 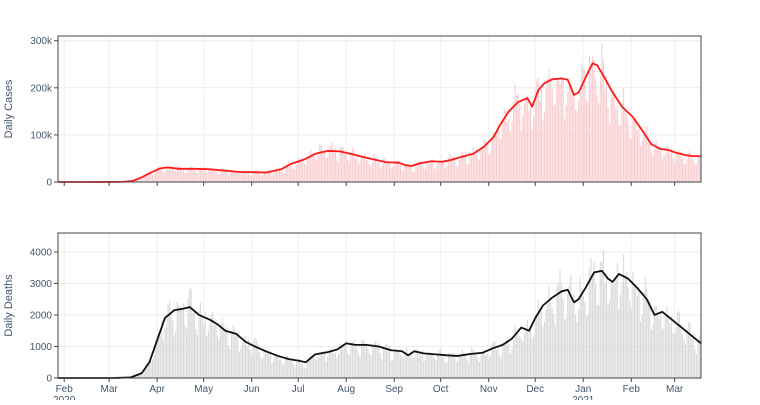 What do you see at coordinates (583, 389) in the screenshot?
I see `deaths-x-tick-label: Jan` at bounding box center [583, 389].